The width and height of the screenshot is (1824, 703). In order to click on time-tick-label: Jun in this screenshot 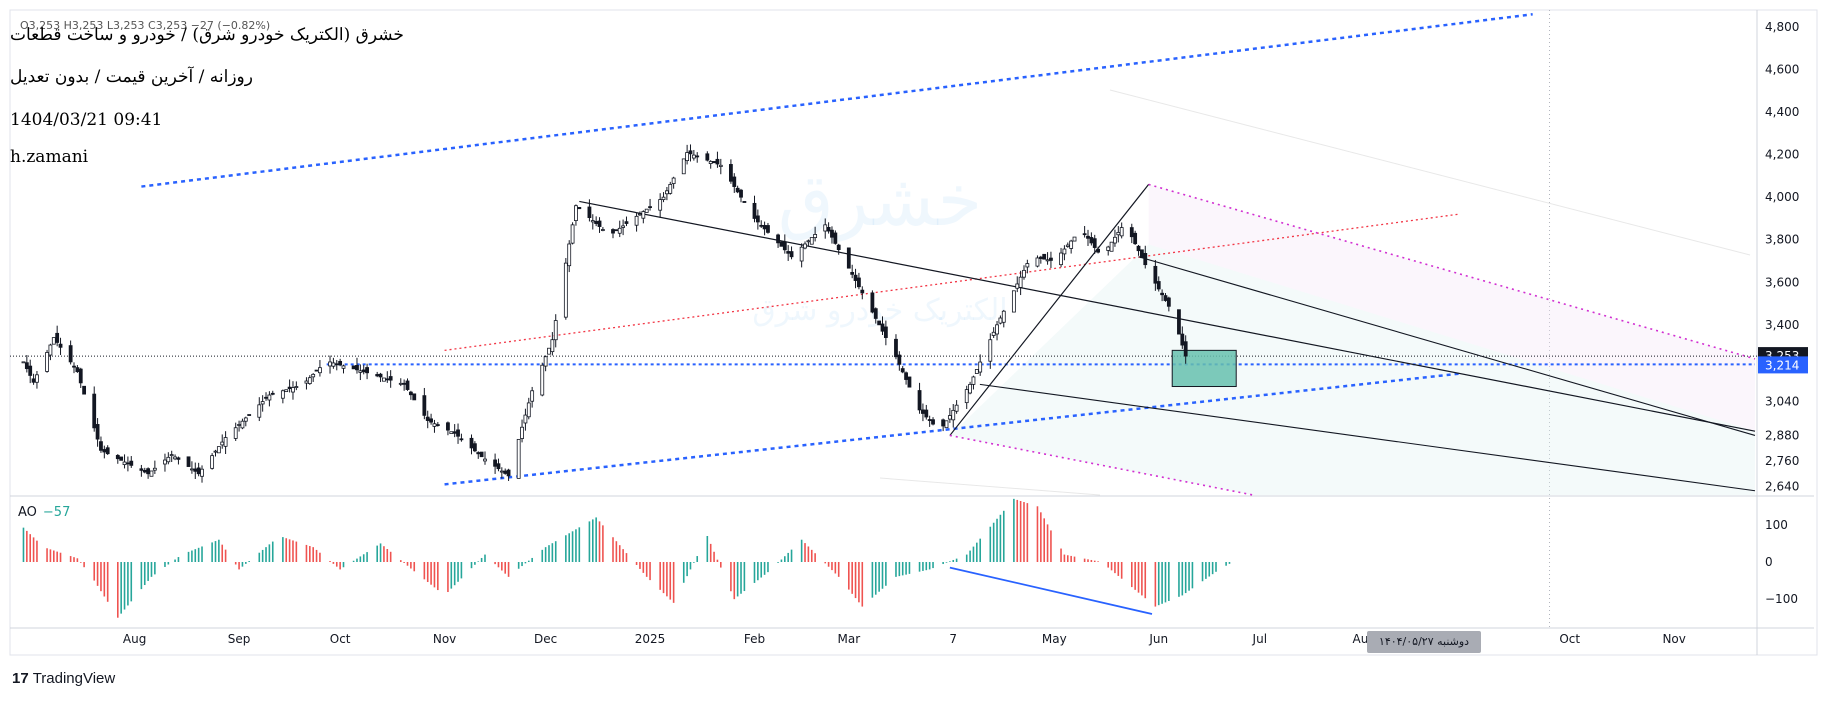, I will do `click(1158, 639)`.